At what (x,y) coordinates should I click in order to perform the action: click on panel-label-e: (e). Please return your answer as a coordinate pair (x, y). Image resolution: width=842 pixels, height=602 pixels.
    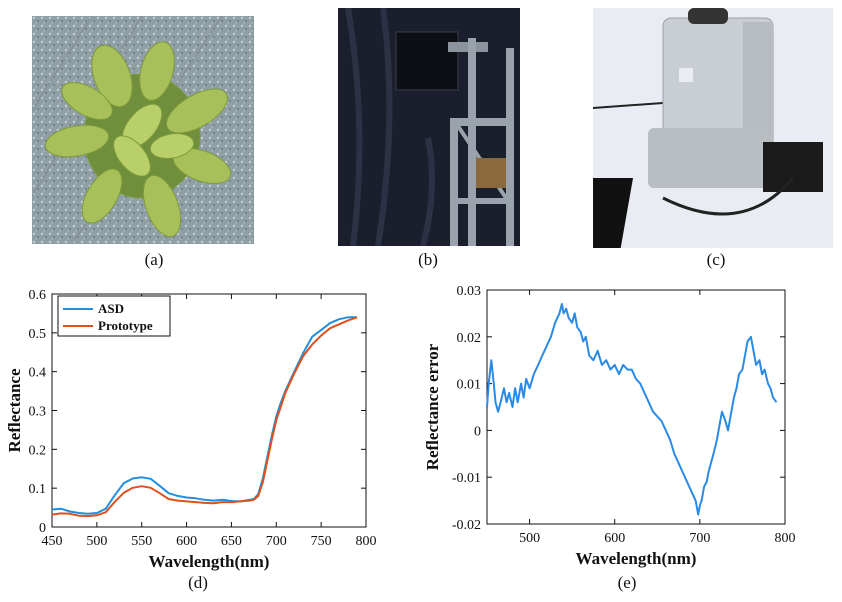
    Looking at the image, I should click on (627, 582).